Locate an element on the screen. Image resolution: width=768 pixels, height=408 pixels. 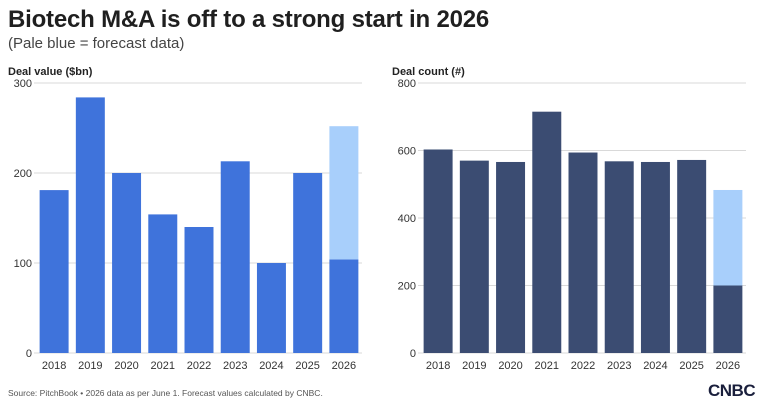
deal-value-xtick-label: 2022 is located at coordinates (199, 366).